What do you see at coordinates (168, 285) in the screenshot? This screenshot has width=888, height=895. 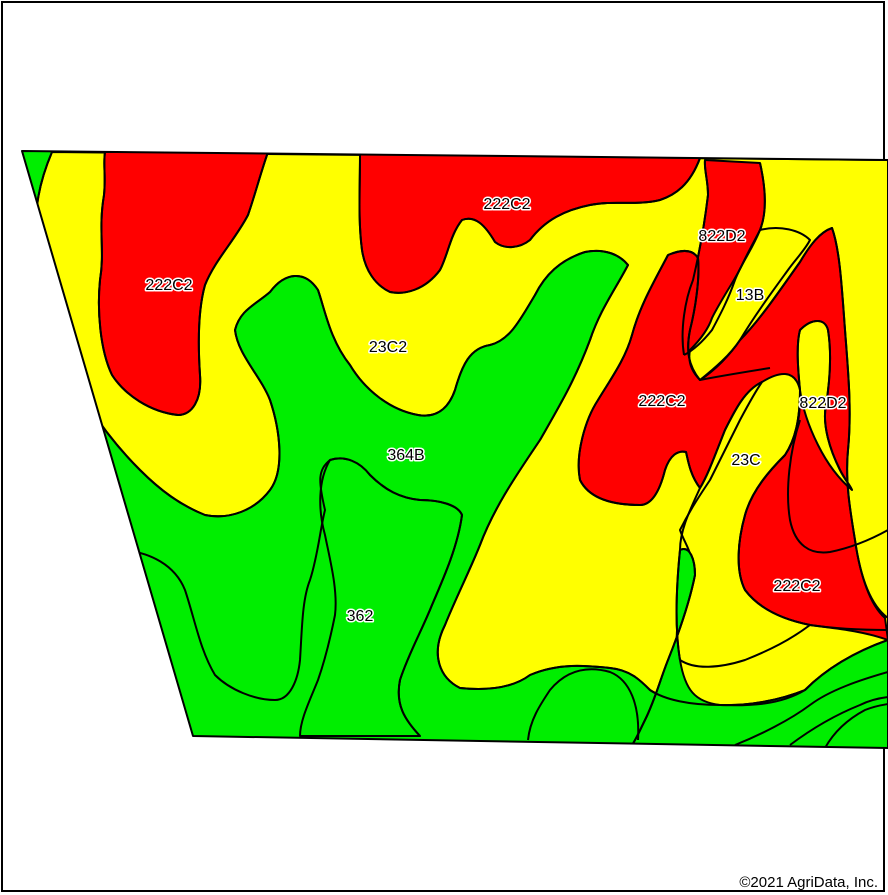 I see `label-222C2-topleft: 222C2` at bounding box center [168, 285].